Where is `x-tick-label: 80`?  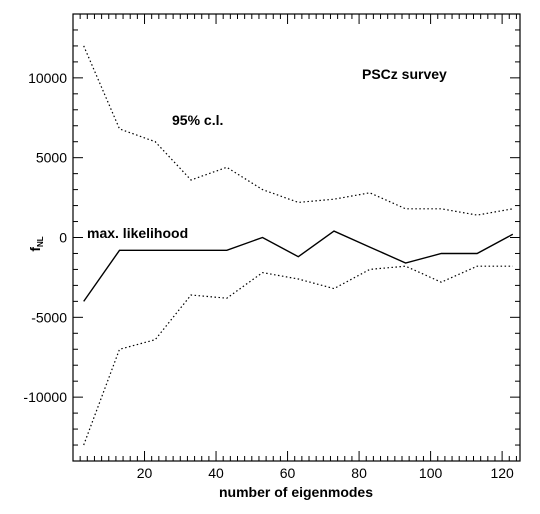 x-tick-label: 80 is located at coordinates (359, 473).